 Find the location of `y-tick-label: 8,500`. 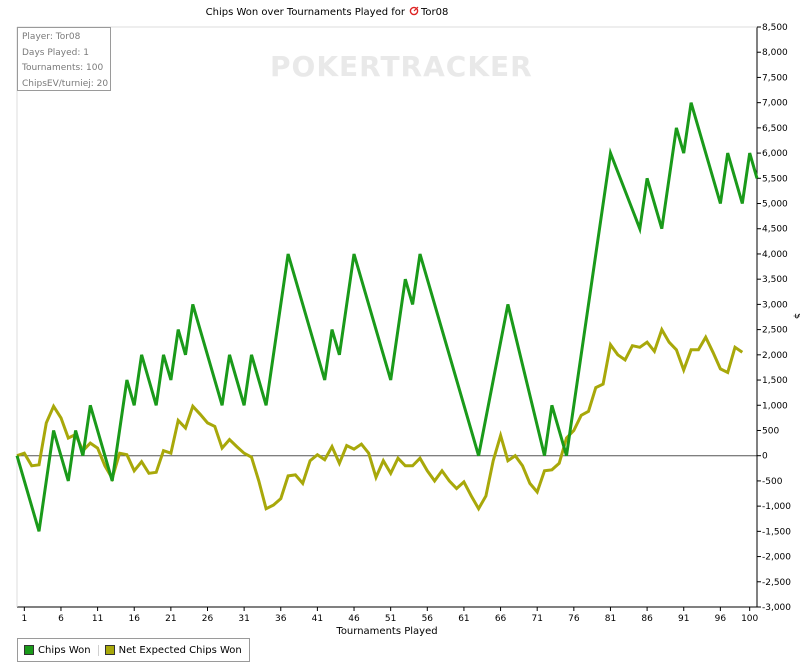

y-tick-label: 8,500 is located at coordinates (775, 28).